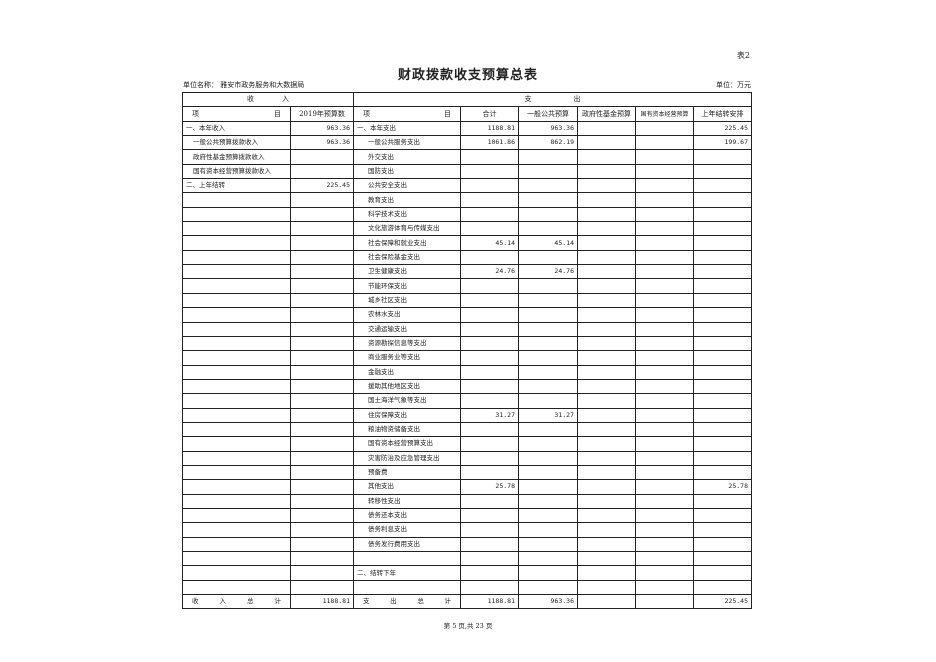  I want to click on expense-header: 支 出, so click(552, 99).